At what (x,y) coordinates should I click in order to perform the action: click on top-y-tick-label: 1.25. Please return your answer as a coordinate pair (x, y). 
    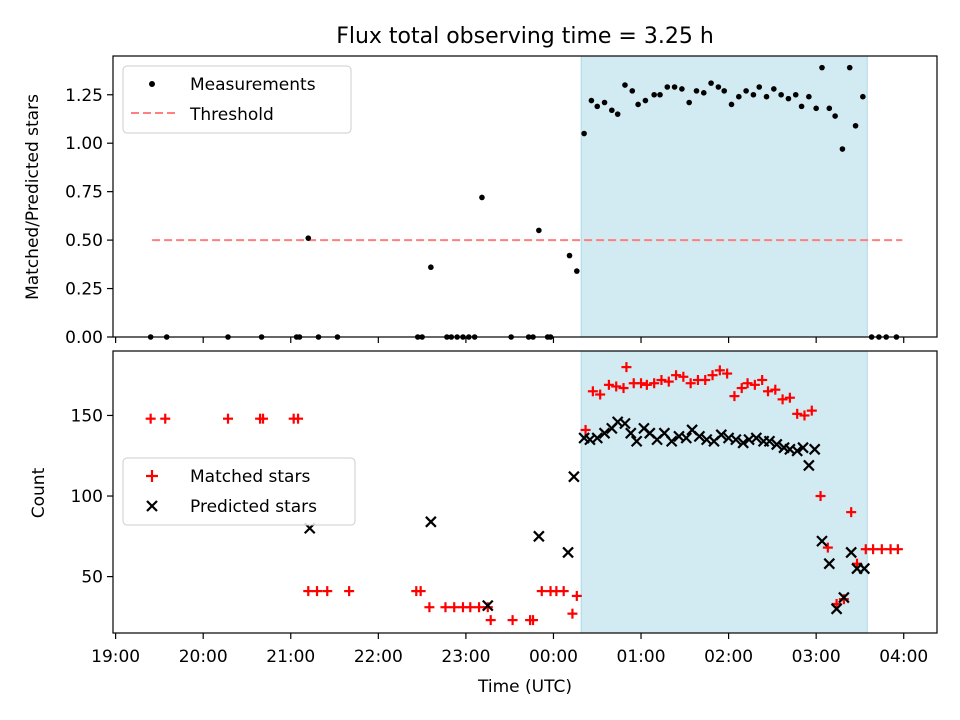
    Looking at the image, I should click on (84, 96).